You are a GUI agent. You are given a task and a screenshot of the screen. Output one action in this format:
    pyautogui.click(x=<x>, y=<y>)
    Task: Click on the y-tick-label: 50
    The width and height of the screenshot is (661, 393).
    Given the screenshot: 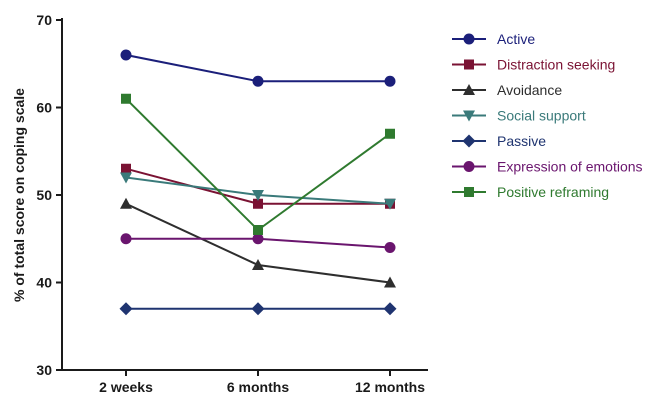 What is the action you would take?
    pyautogui.click(x=44, y=195)
    